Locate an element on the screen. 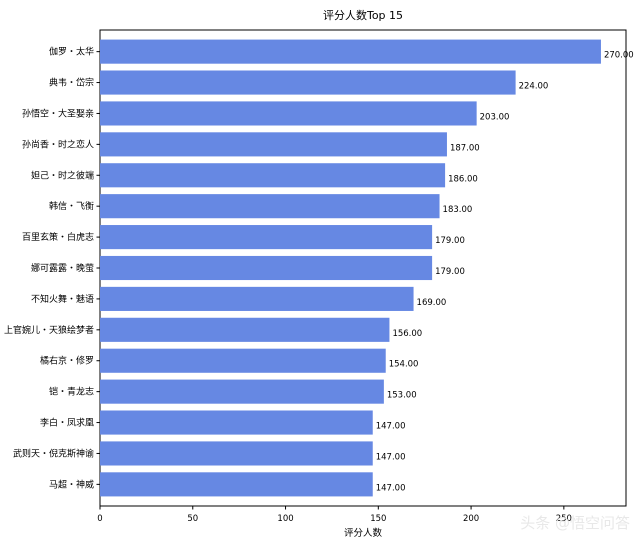  x-tick-label: 250 is located at coordinates (564, 519).